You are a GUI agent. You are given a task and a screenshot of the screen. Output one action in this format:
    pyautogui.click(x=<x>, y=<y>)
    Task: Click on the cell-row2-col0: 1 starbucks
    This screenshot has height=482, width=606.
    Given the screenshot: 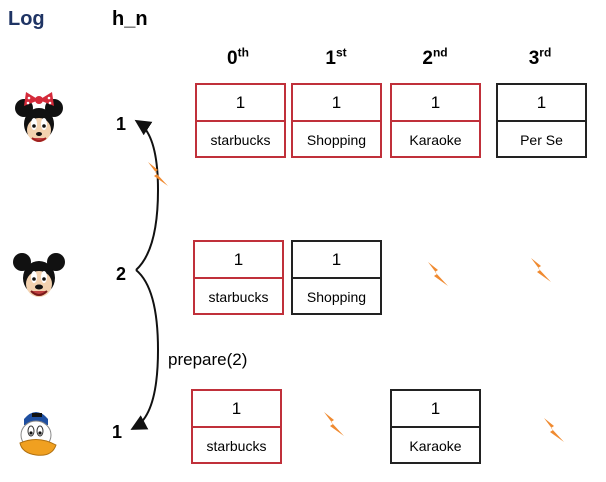 What is the action you would take?
    pyautogui.click(x=236, y=426)
    